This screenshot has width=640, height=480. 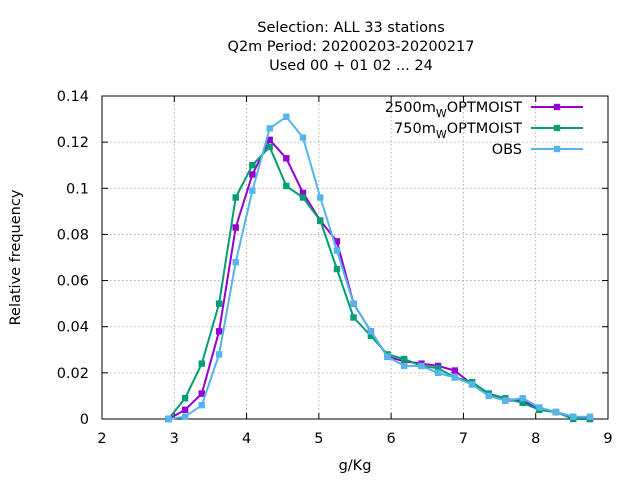 What do you see at coordinates (535, 439) in the screenshot?
I see `x-tick-label: 8` at bounding box center [535, 439].